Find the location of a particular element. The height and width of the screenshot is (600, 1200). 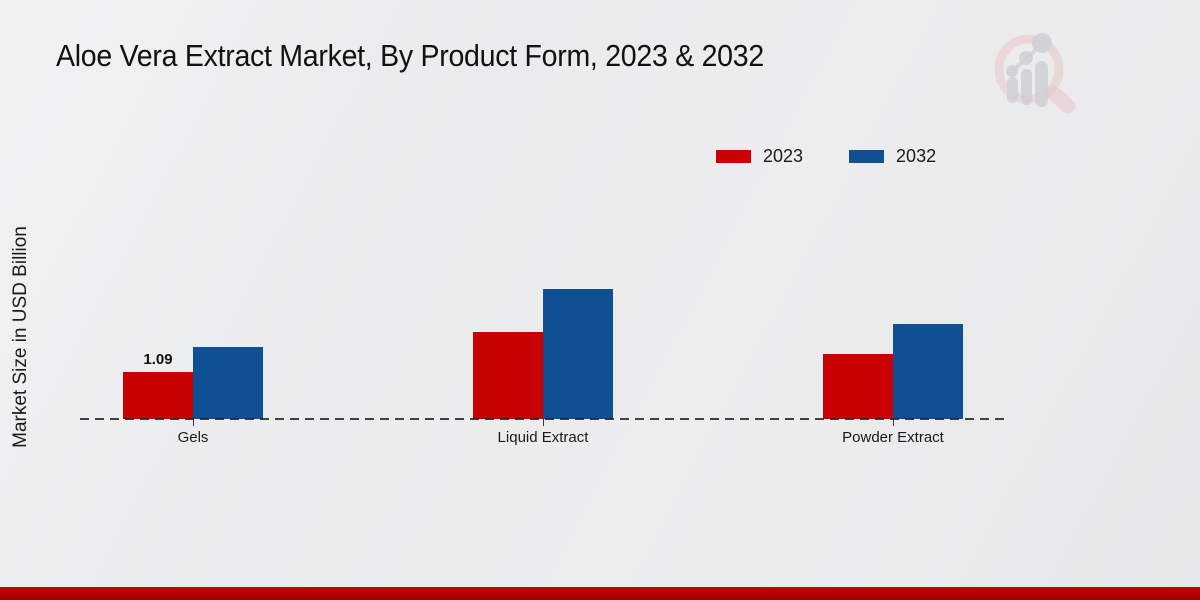

bottom-accent-bar is located at coordinates (600, 593).